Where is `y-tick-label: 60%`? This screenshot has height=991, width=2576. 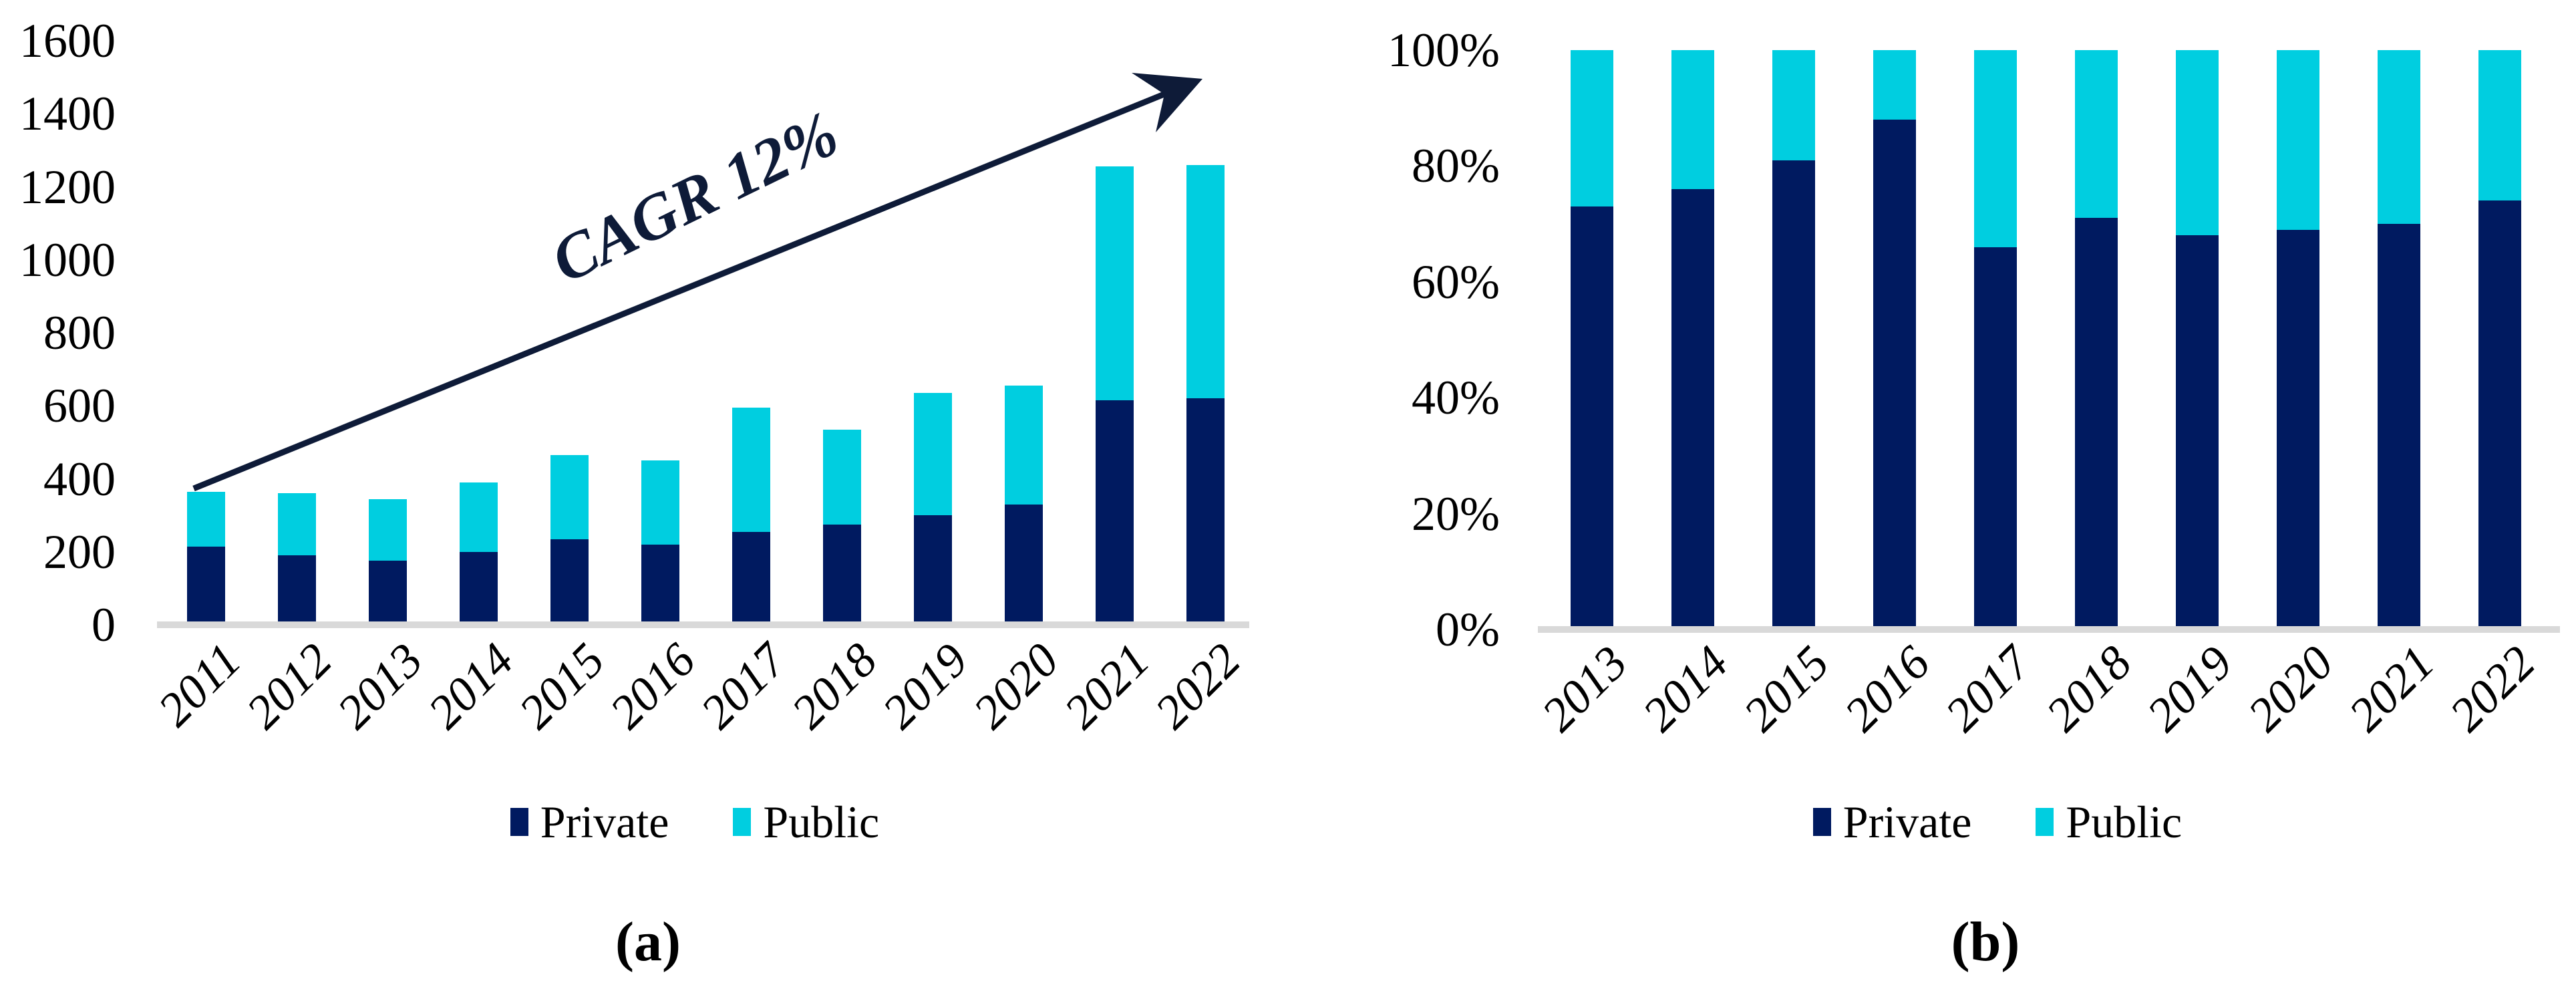 y-tick-label: 60% is located at coordinates (1456, 282).